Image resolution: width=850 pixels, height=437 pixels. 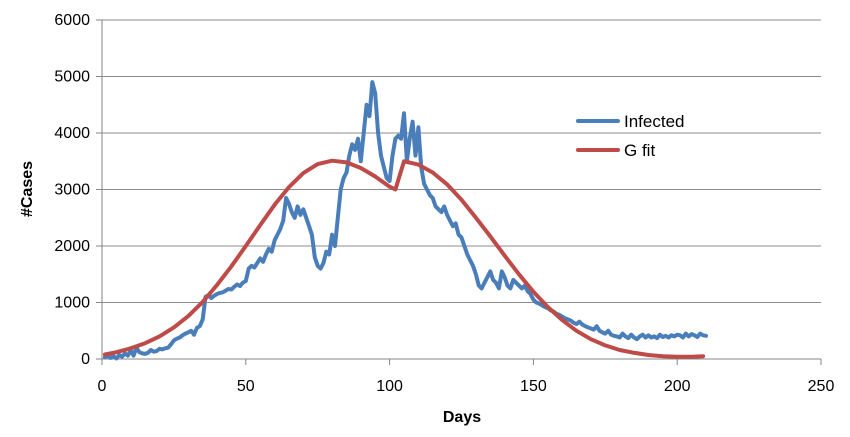 I want to click on y-tick-label-0: 0, so click(x=85, y=359).